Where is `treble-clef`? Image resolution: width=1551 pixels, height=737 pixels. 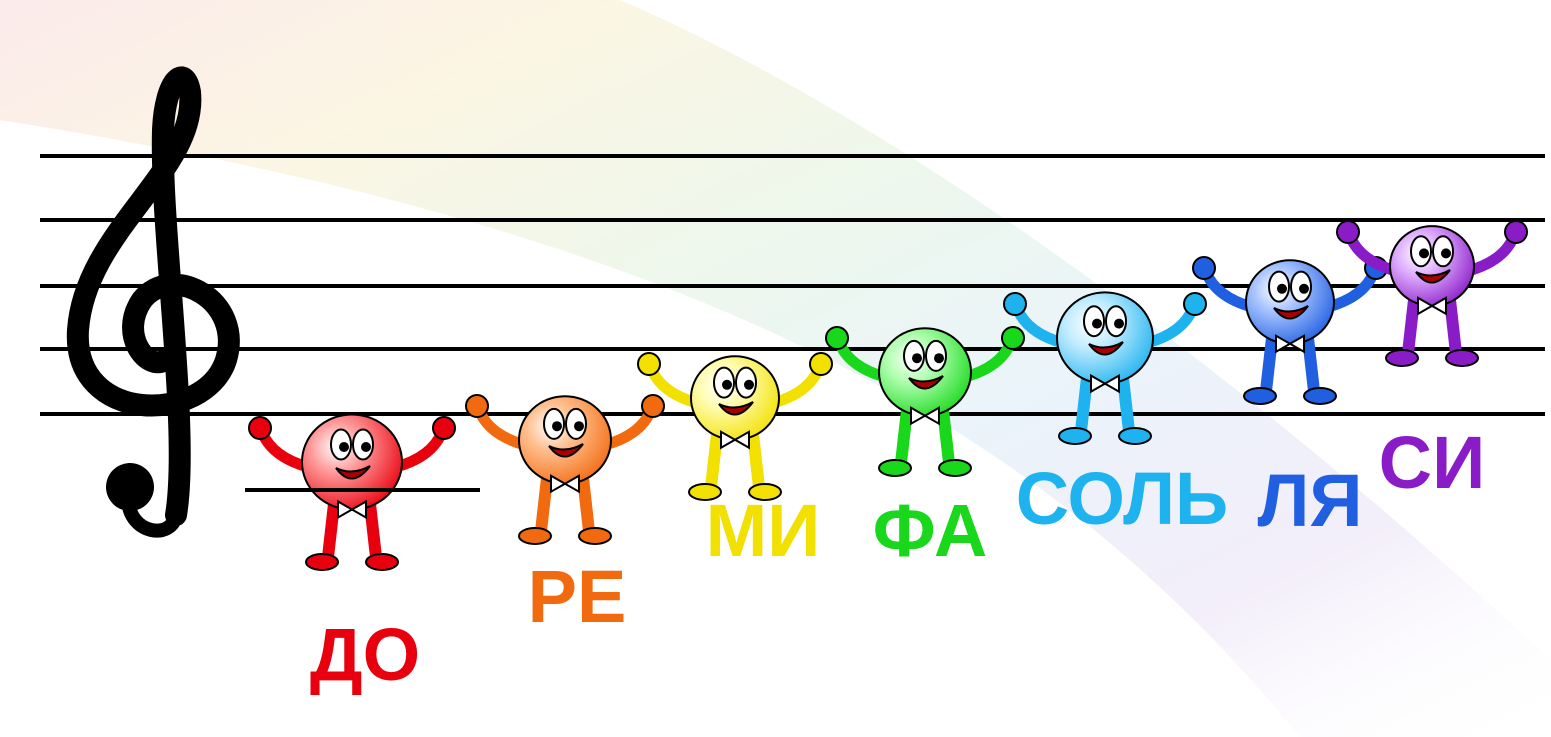 treble-clef is located at coordinates (153, 302).